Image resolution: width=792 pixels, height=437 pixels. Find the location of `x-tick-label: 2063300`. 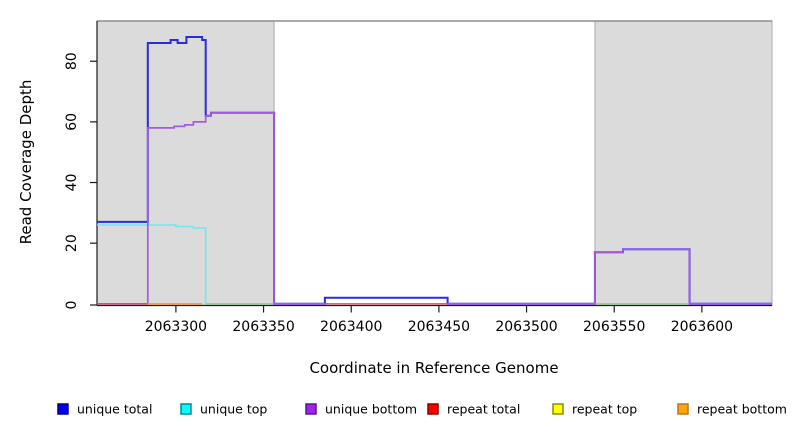

x-tick-label: 2063300 is located at coordinates (176, 327).